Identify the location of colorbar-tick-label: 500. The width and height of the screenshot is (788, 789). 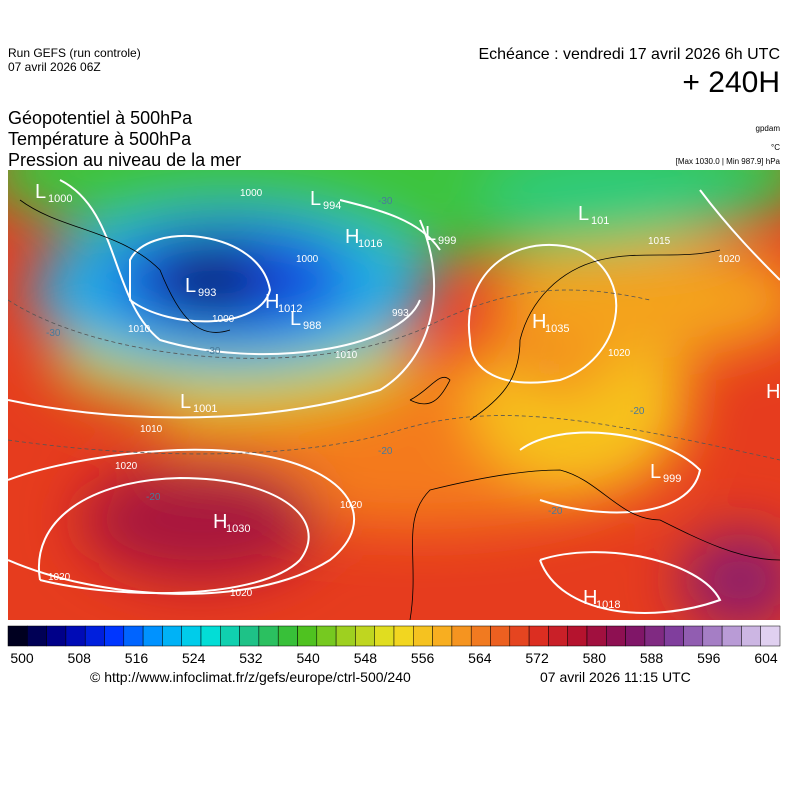
(22, 658).